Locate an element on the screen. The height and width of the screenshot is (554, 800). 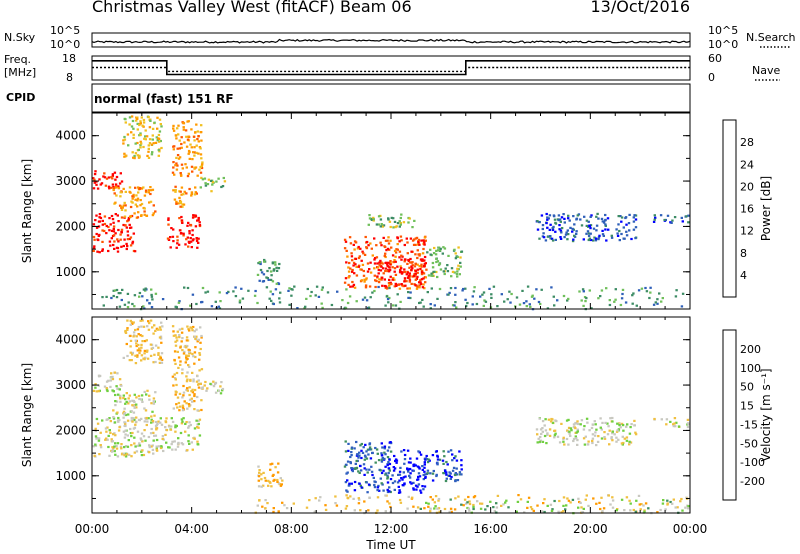
colorbar-tick-label: 100 is located at coordinates (750, 368).